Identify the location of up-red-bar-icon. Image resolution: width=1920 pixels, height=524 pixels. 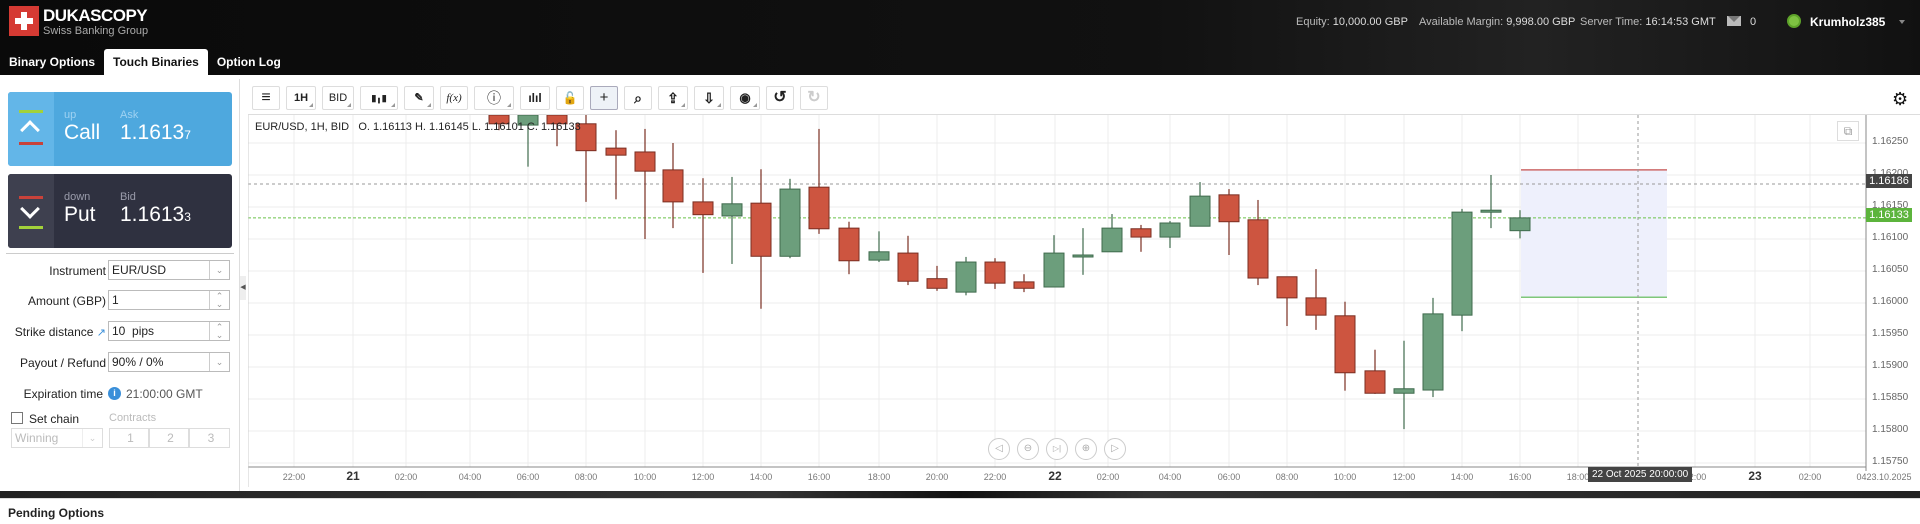
(31, 143).